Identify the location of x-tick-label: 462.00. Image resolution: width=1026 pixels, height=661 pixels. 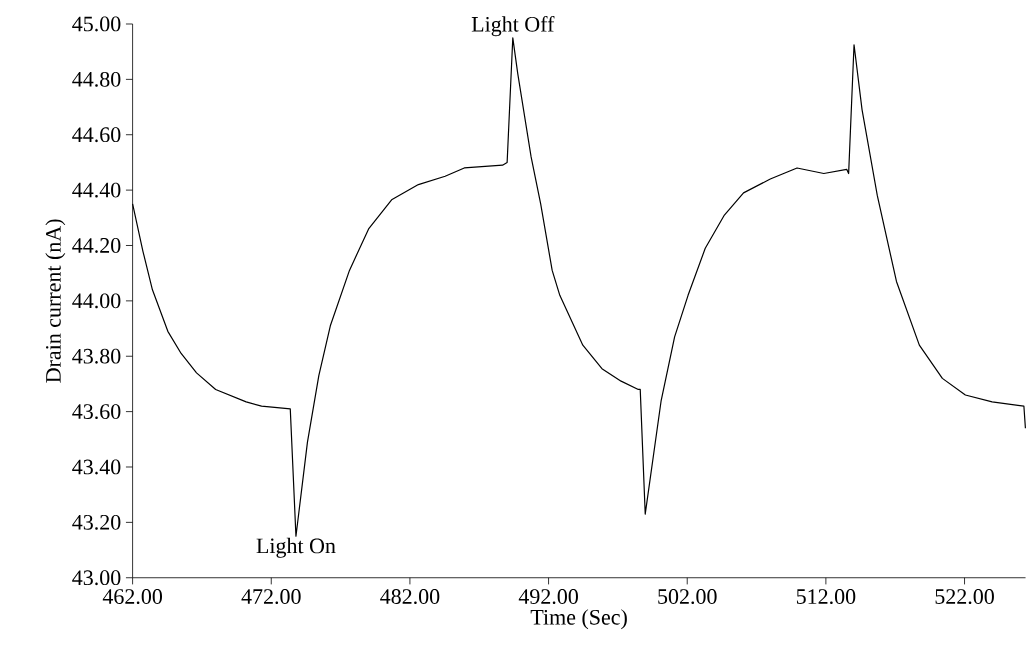
(132, 597).